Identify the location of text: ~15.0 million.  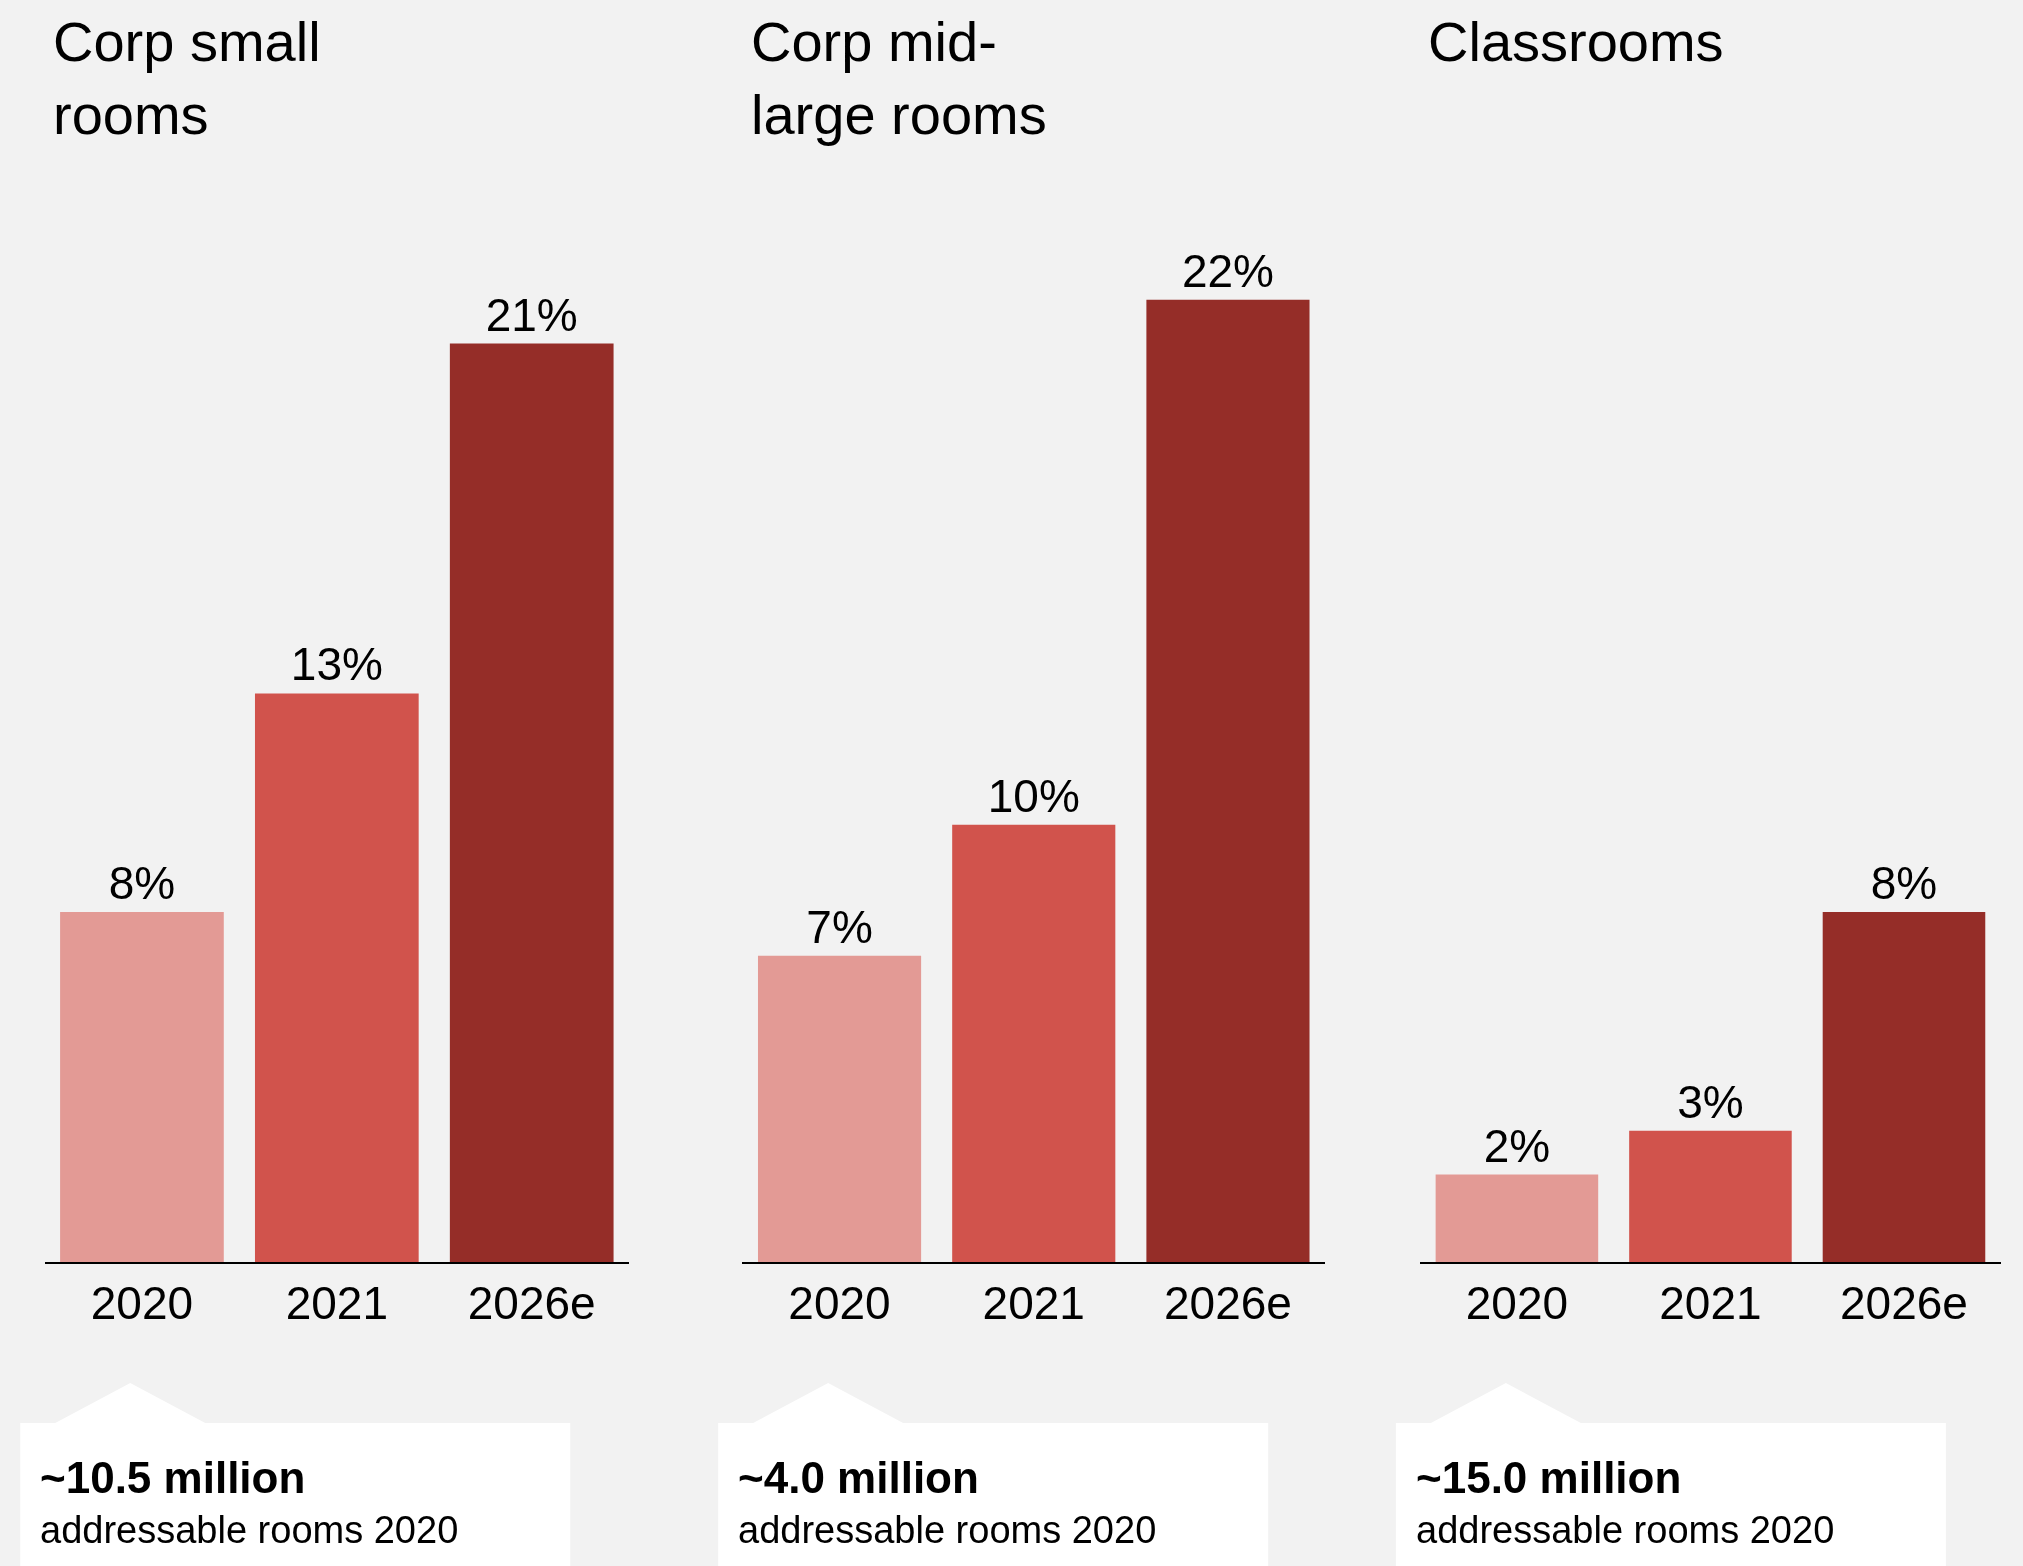
(1549, 1477).